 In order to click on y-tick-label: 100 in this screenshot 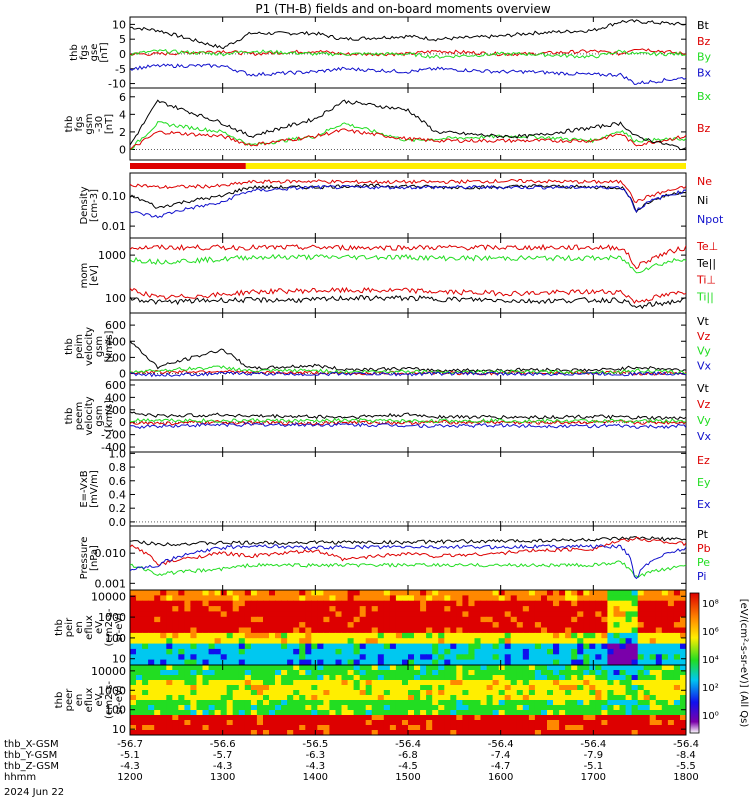, I will do `click(115, 298)`.